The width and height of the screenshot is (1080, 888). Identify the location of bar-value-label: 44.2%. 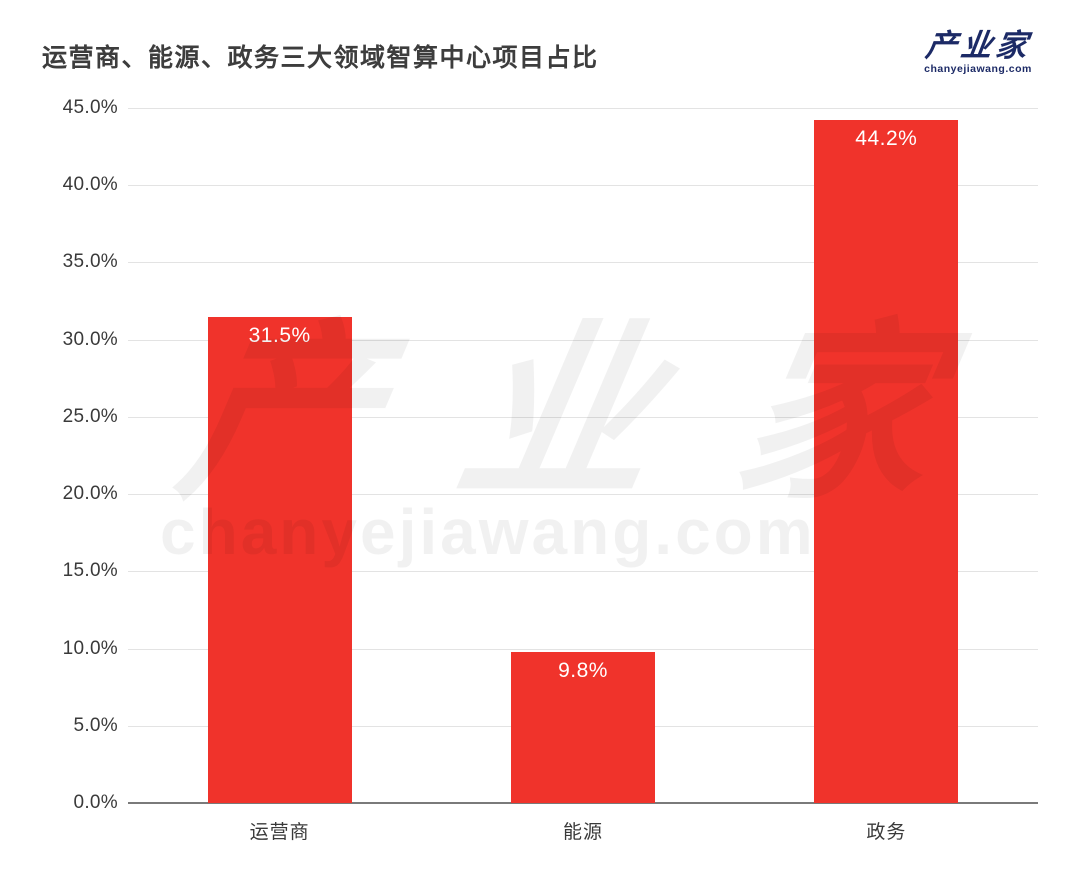
(886, 139).